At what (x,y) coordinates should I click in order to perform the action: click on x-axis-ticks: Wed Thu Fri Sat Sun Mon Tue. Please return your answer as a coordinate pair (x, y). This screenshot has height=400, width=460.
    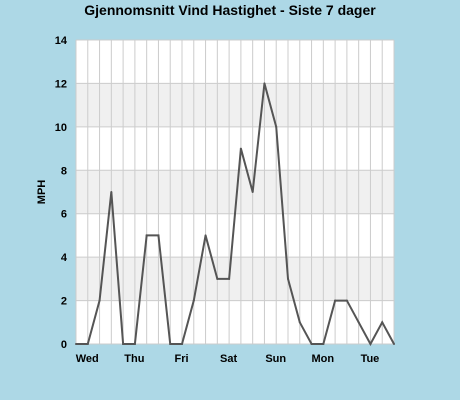
    Looking at the image, I should click on (228, 359).